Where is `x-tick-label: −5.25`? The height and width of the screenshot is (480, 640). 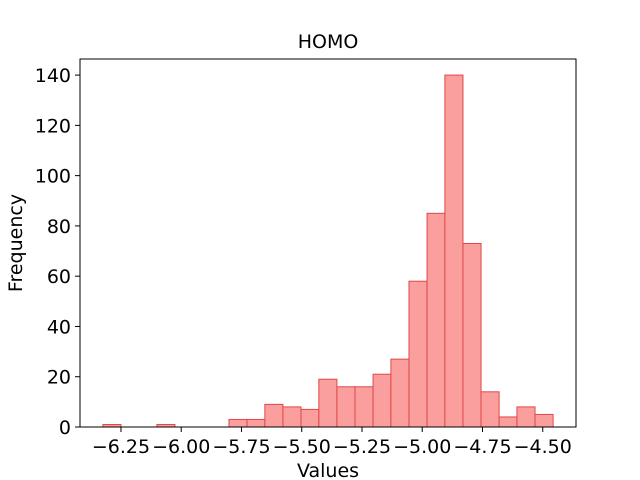 x-tick-label: −5.25 is located at coordinates (362, 447).